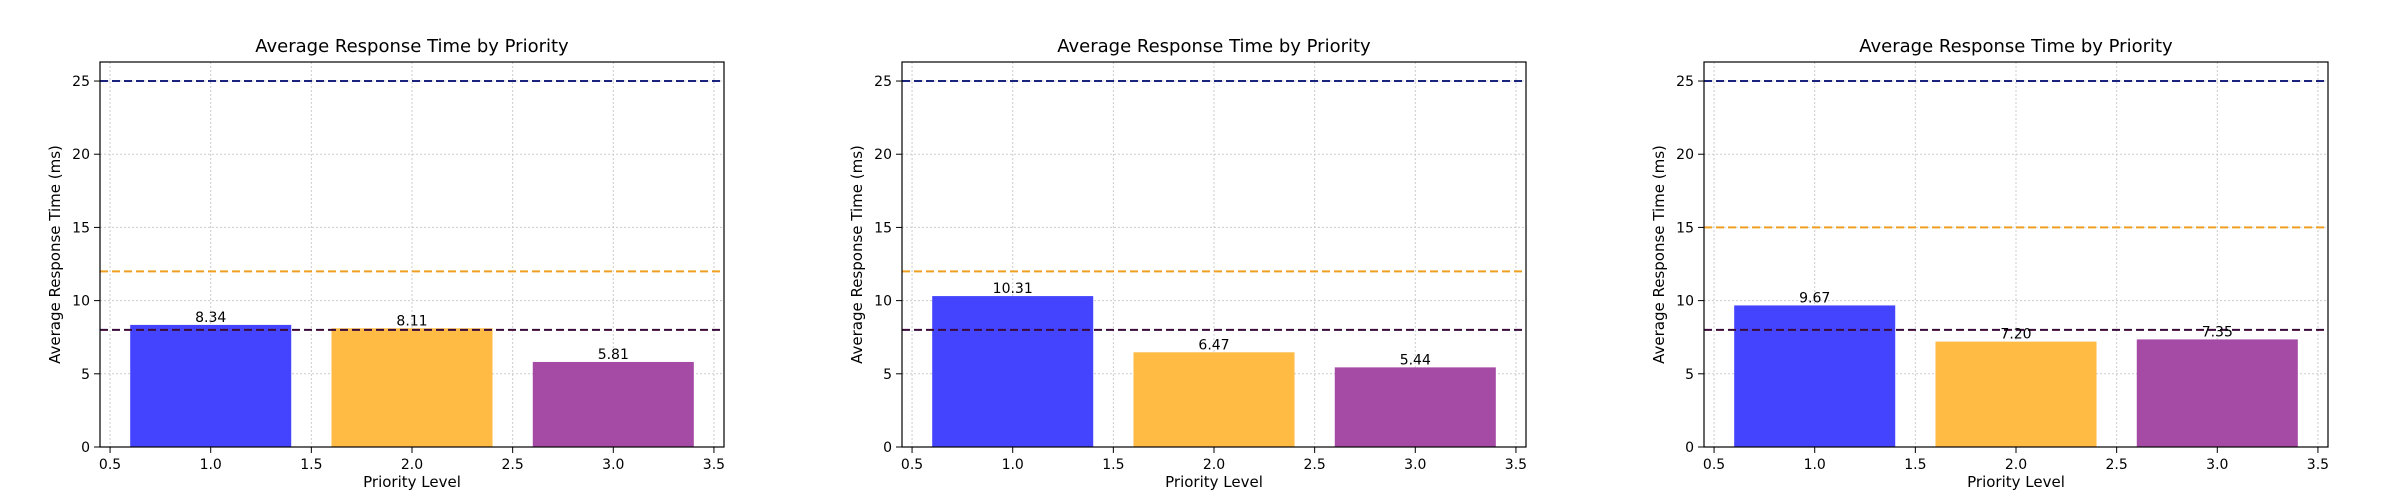  Describe the element at coordinates (411, 321) in the screenshot. I see `data-label: 8.11` at that location.